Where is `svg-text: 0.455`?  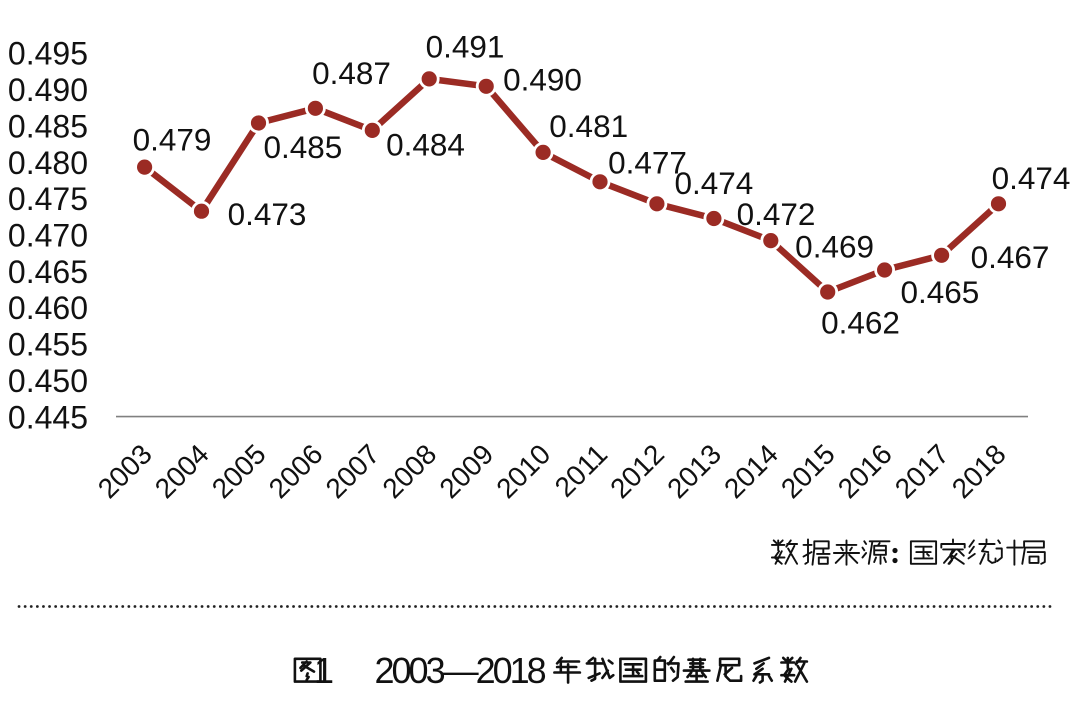
svg-text: 0.455 is located at coordinates (48, 345).